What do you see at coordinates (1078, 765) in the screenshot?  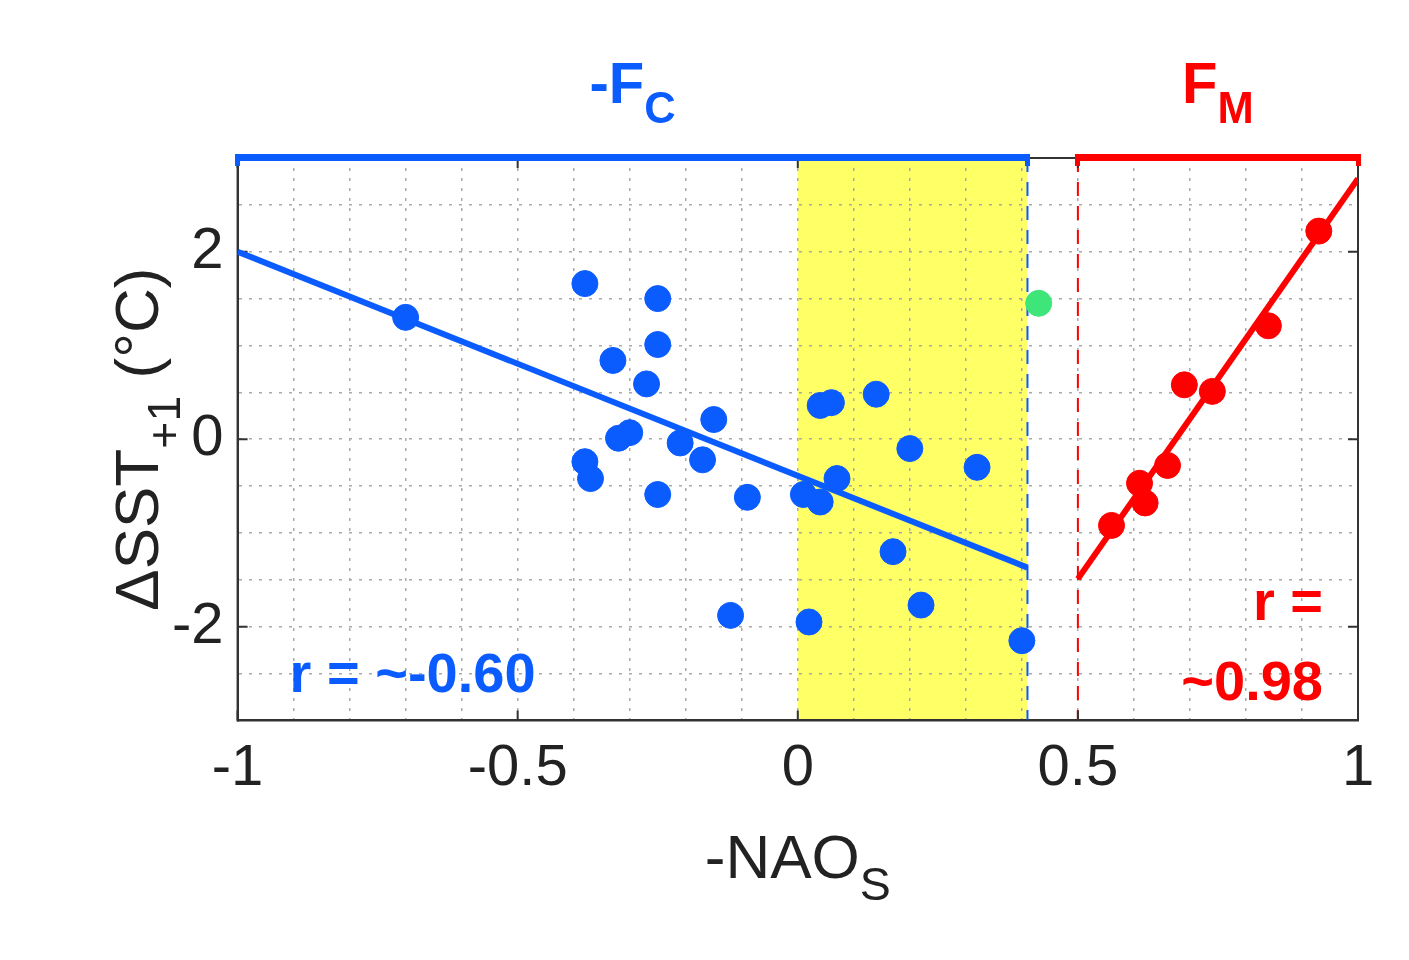 I see `x-tick-label: 0.5` at bounding box center [1078, 765].